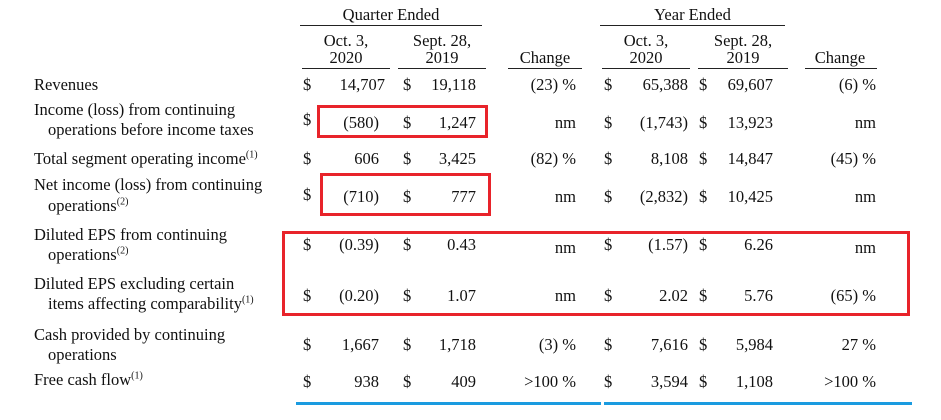 The image size is (941, 420). Describe the element at coordinates (366, 381) in the screenshot. I see `cell-q-2020: 938` at that location.